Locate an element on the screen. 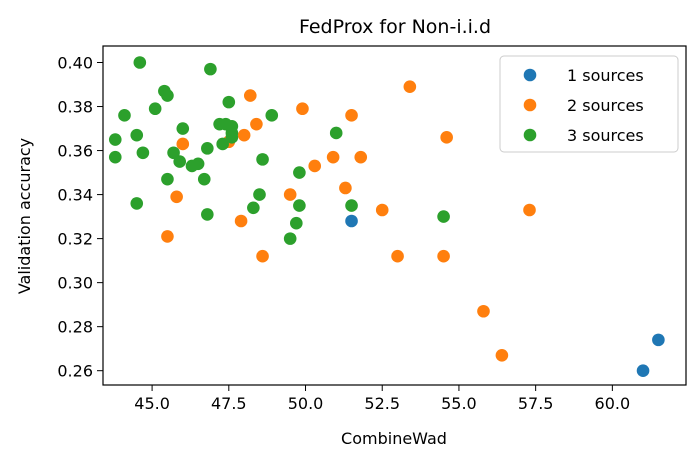 The width and height of the screenshot is (700, 464). x-axis-label: CombineWad is located at coordinates (394, 438).